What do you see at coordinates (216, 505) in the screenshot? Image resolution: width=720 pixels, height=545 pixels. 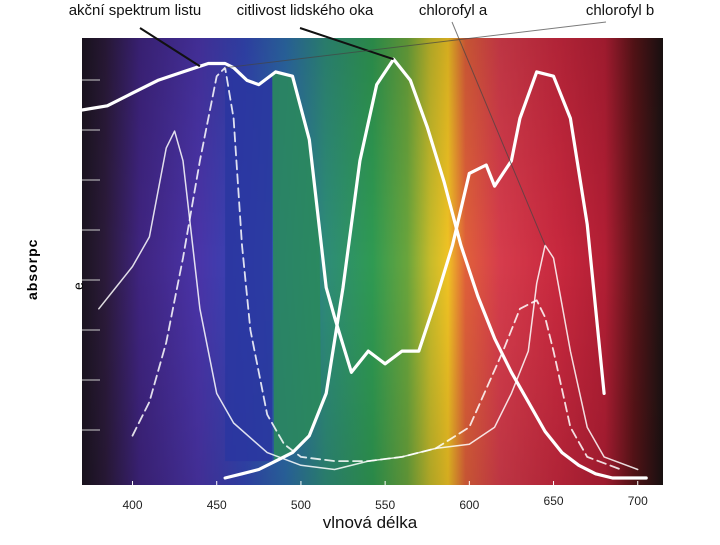 I see `x-tick-label: 450` at bounding box center [216, 505].